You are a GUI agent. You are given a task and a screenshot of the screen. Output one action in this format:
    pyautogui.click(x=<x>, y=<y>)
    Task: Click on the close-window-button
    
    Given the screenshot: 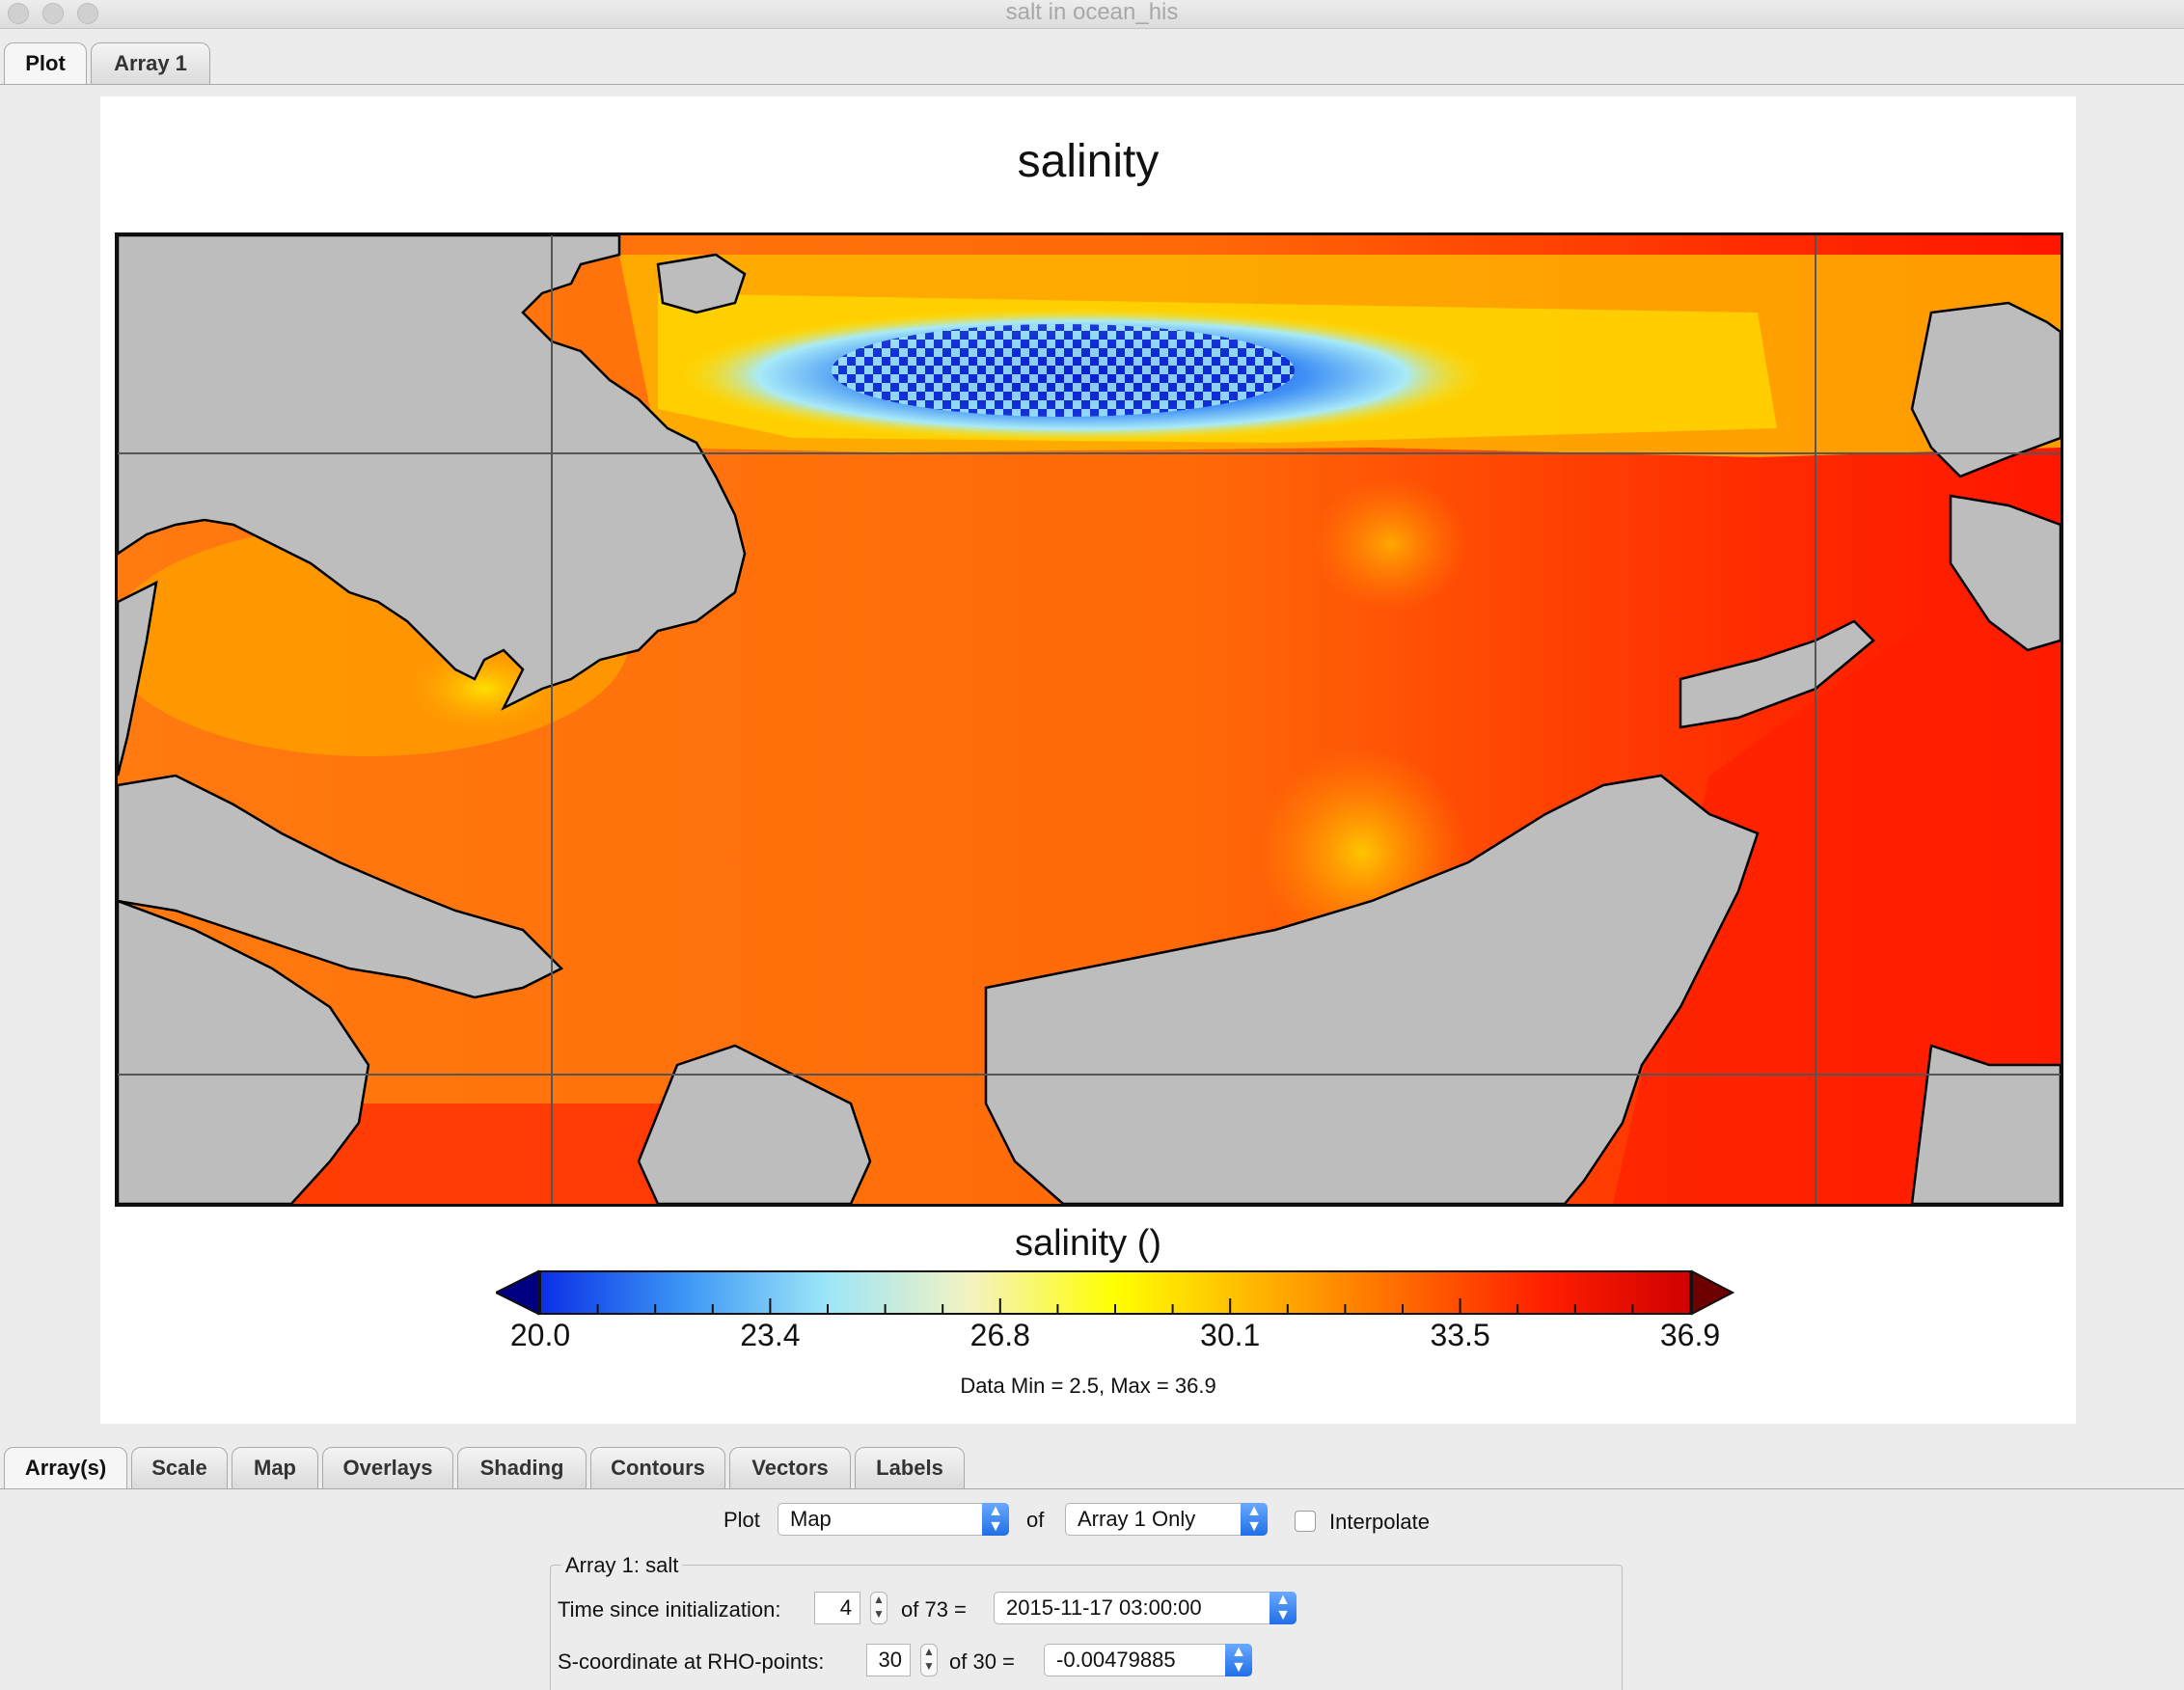 What is the action you would take?
    pyautogui.click(x=18, y=13)
    